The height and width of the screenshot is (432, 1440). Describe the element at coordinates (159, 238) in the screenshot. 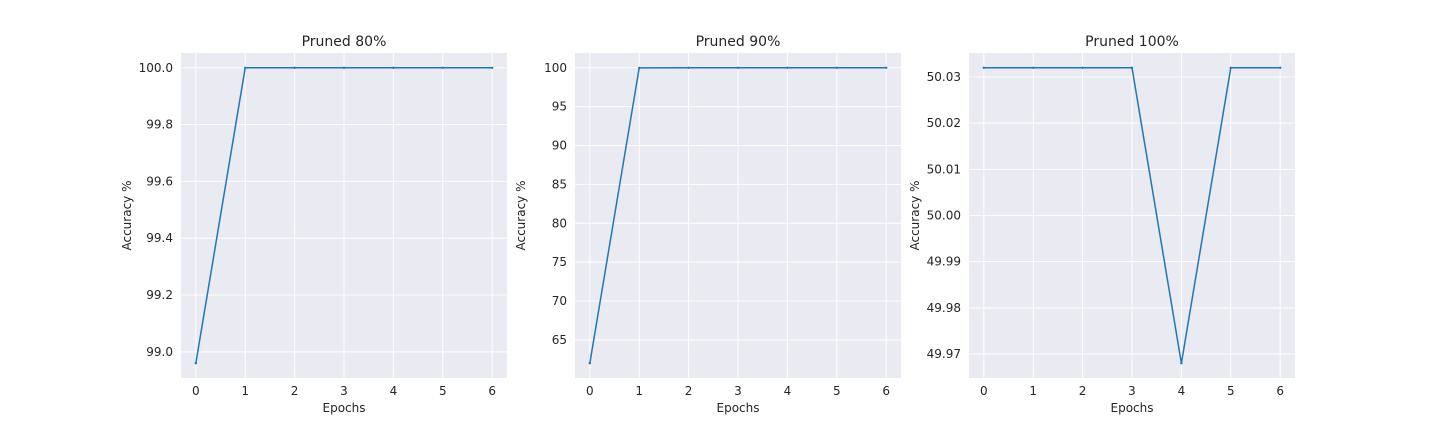

I see `y-tick-label: 99.4` at that location.